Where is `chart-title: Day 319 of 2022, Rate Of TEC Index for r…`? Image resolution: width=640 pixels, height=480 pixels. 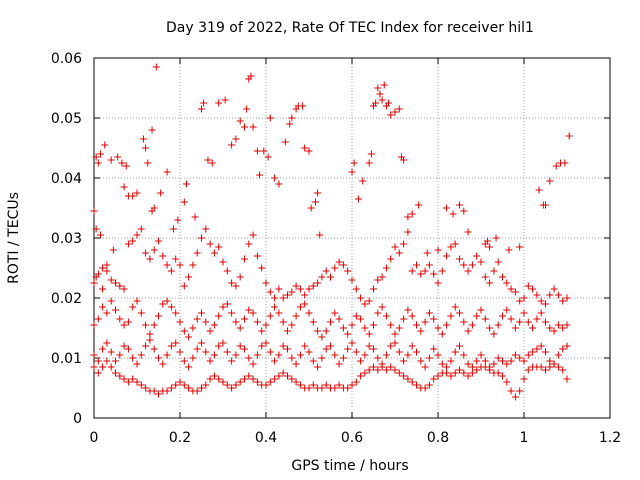 chart-title: Day 319 of 2022, Rate Of TEC Index for r… is located at coordinates (350, 28).